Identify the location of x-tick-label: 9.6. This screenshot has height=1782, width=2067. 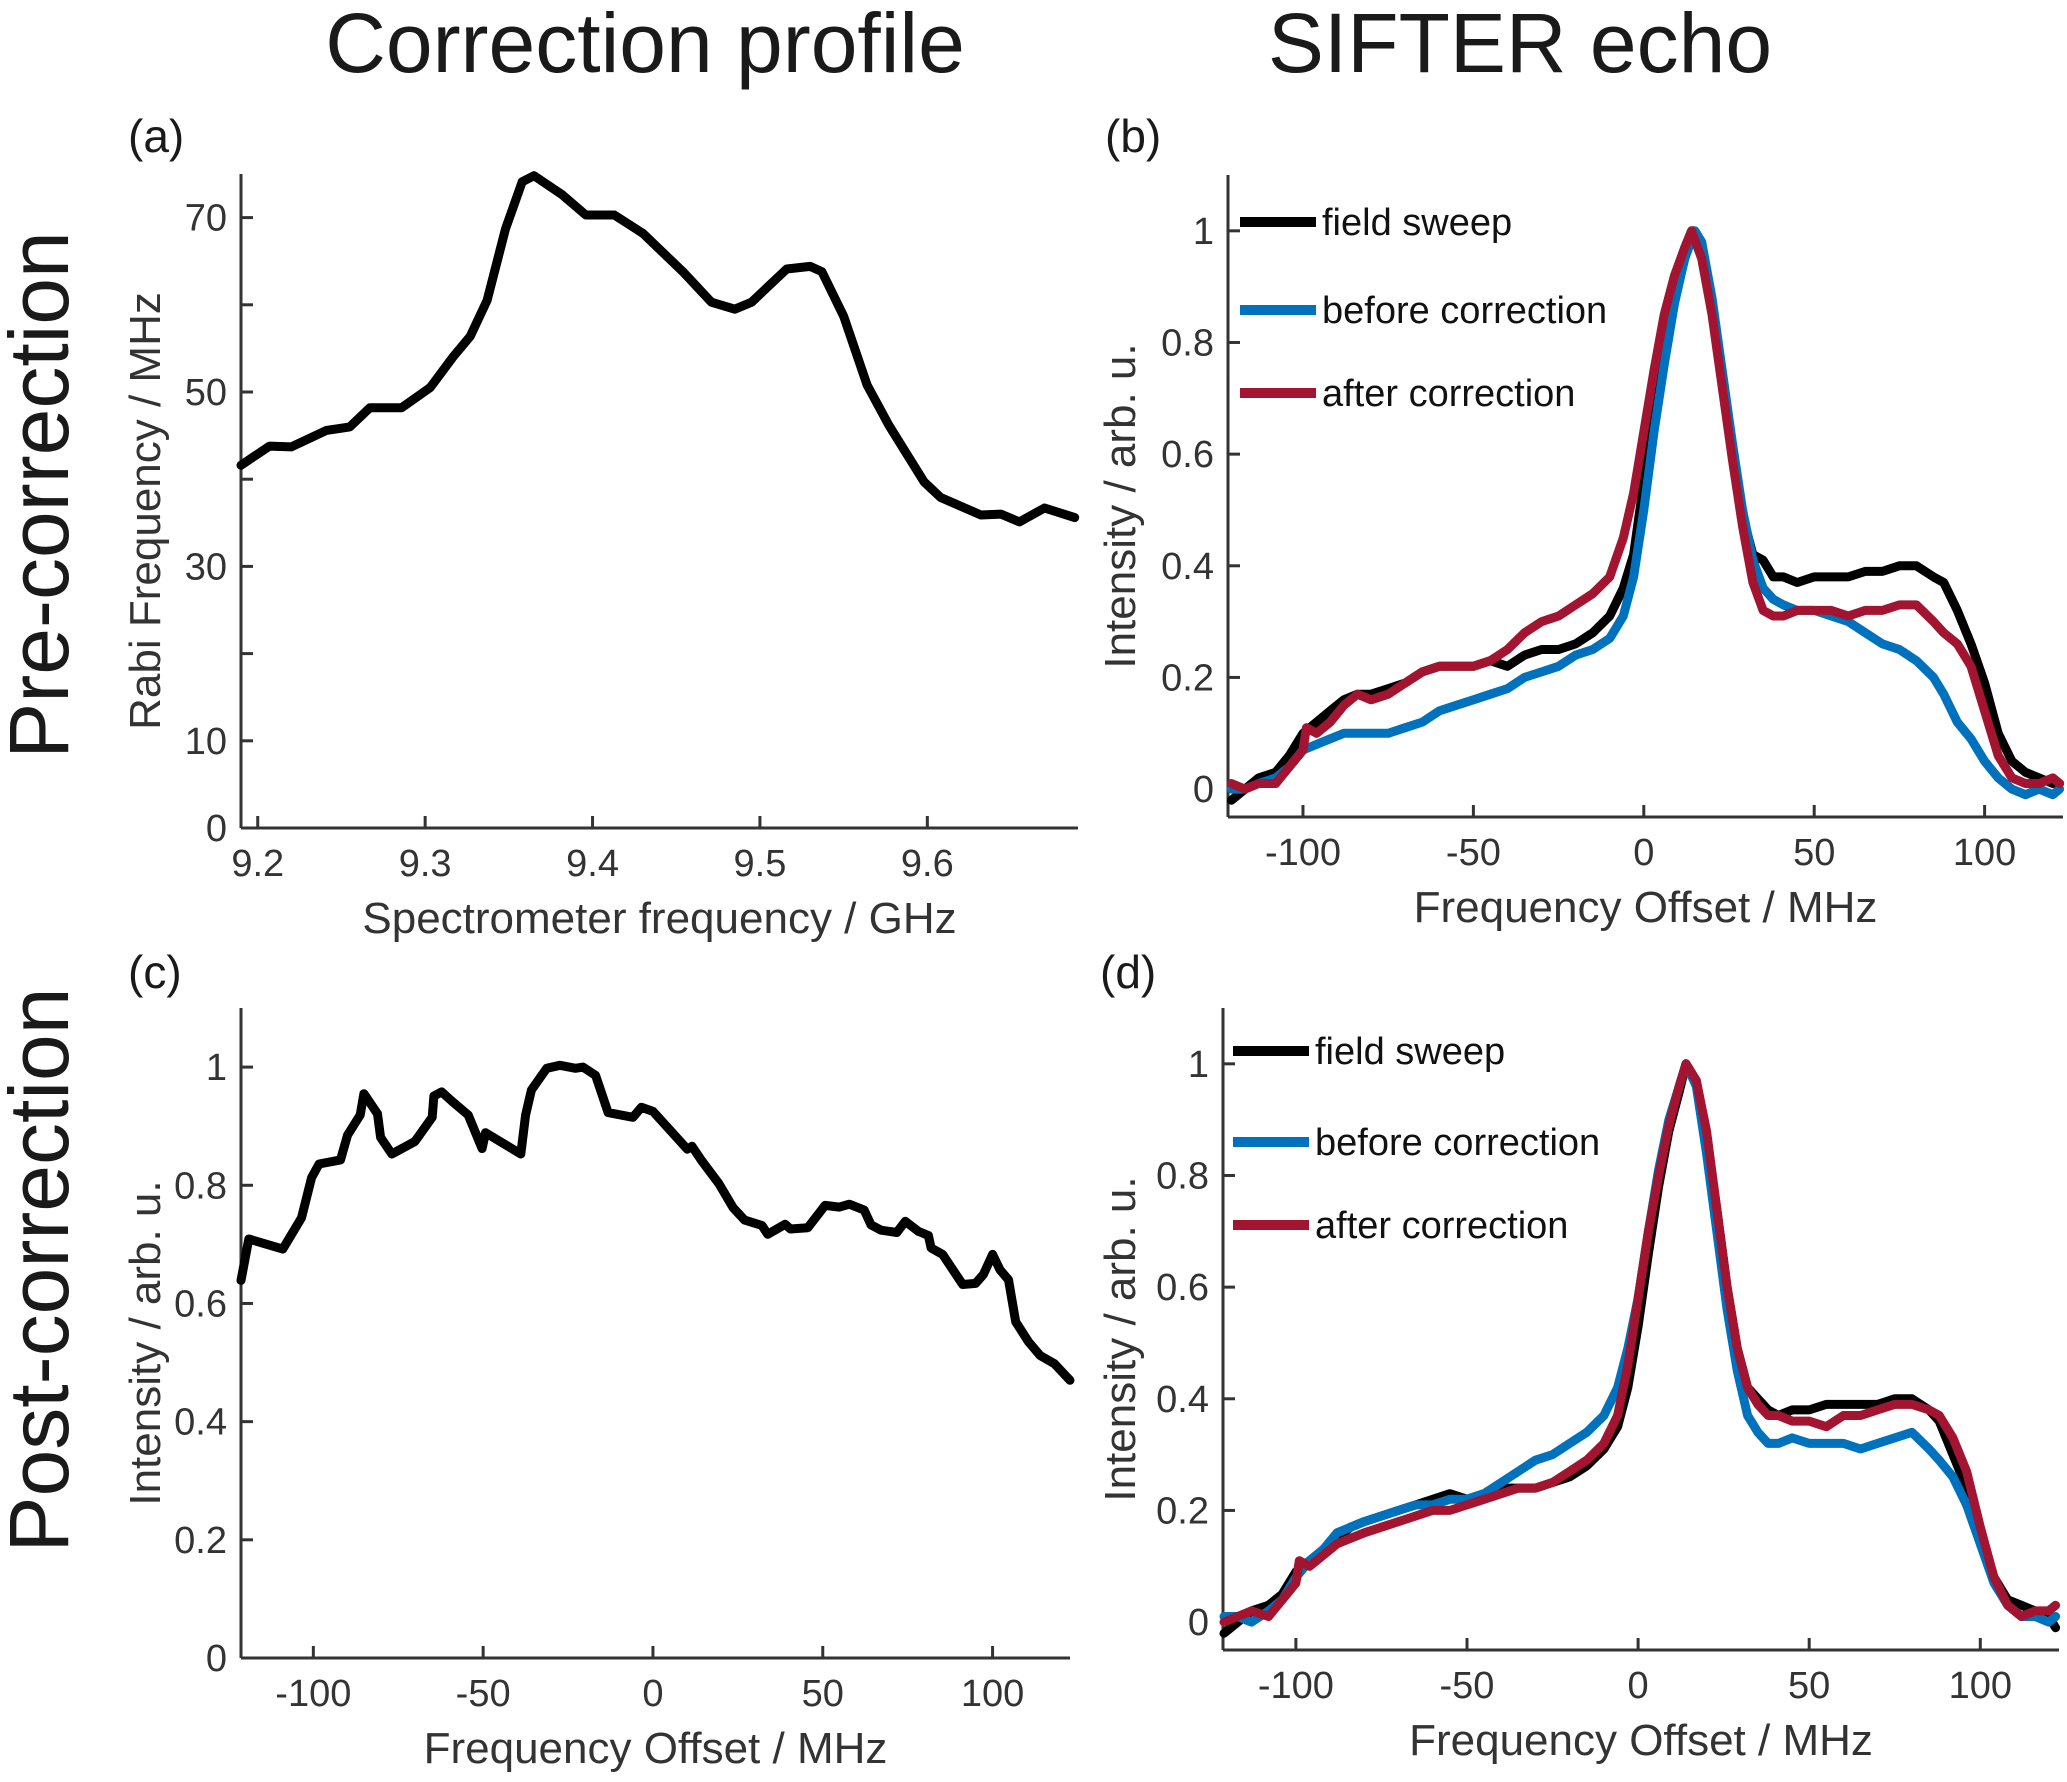
(927, 864).